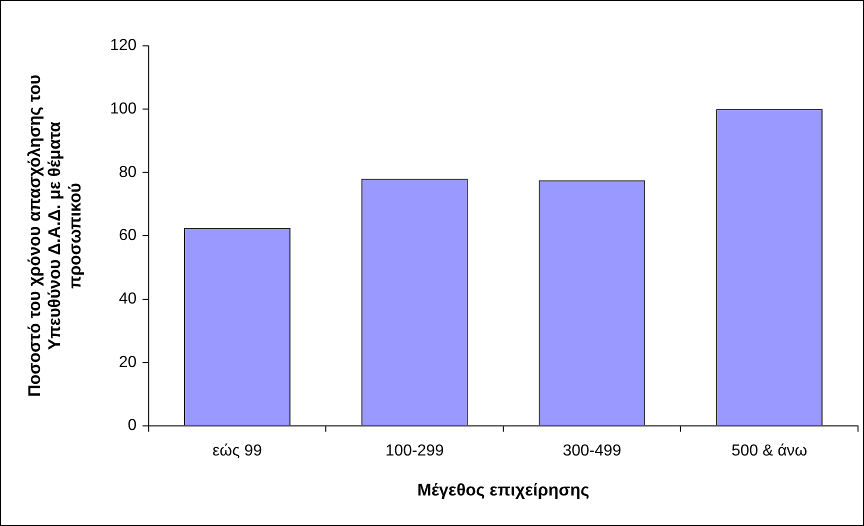  Describe the element at coordinates (132, 425) in the screenshot. I see `y-tick-label: 0` at that location.